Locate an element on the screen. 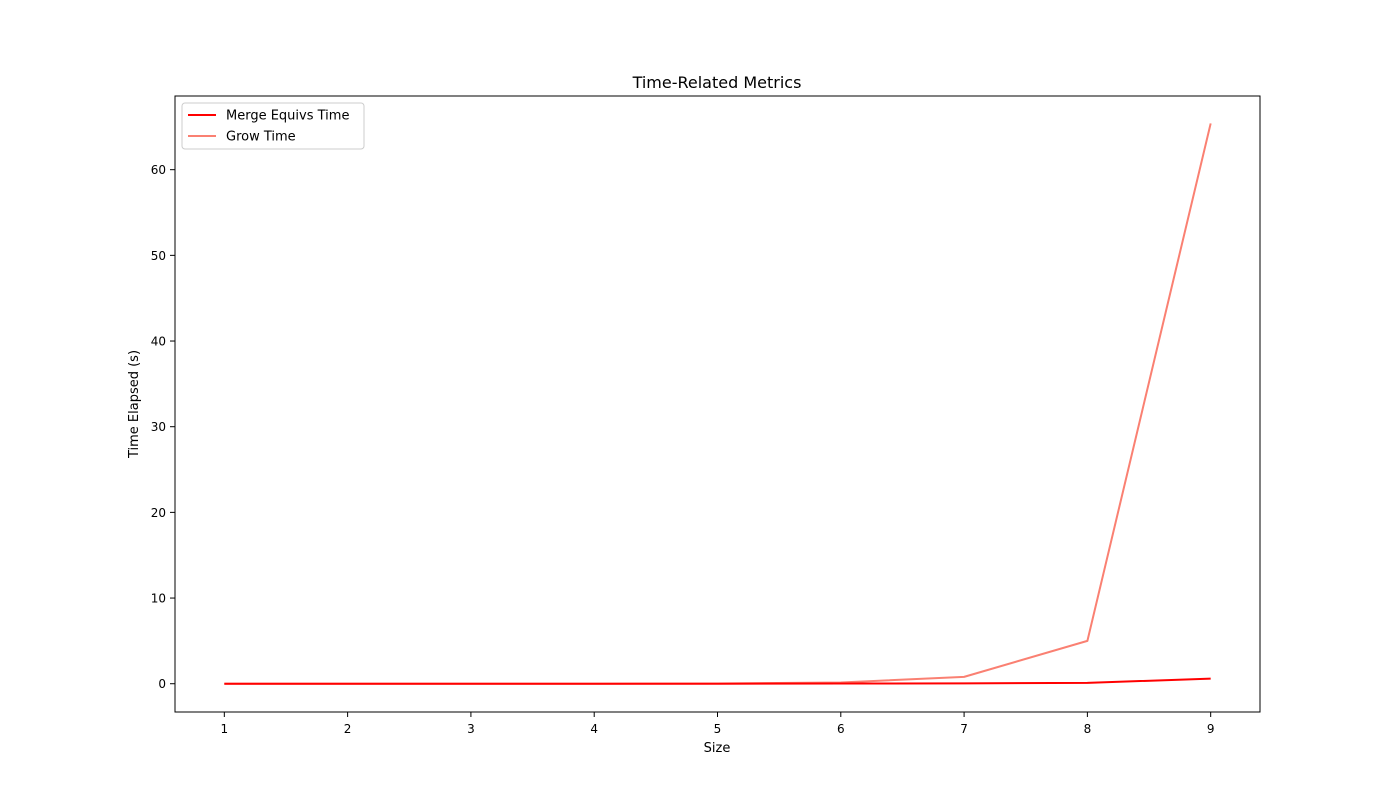 This screenshot has width=1400, height=800. legend-box is located at coordinates (273, 126).